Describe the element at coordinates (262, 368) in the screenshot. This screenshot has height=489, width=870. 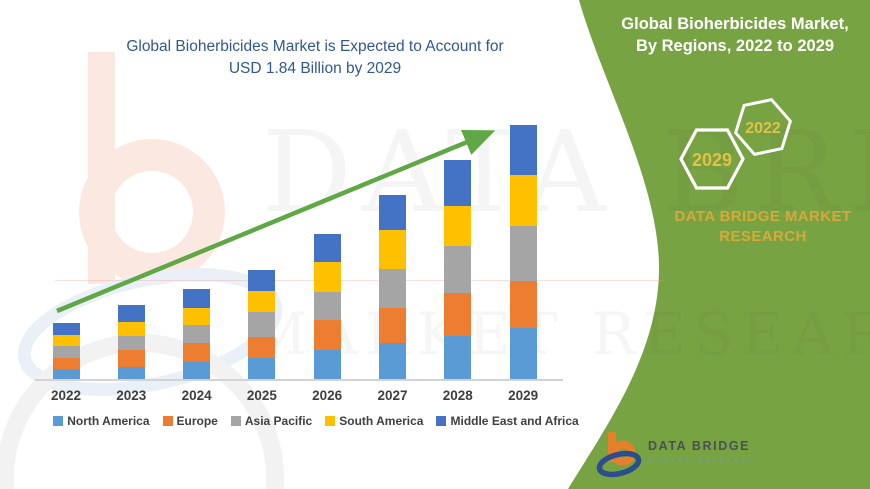
I see `bar-segment-2025-north-america` at that location.